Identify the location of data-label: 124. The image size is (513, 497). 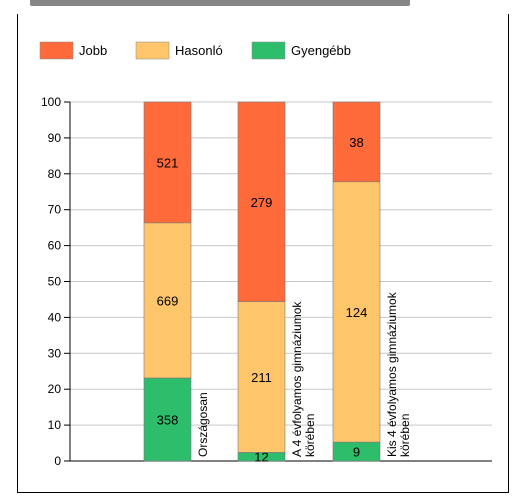
(357, 312).